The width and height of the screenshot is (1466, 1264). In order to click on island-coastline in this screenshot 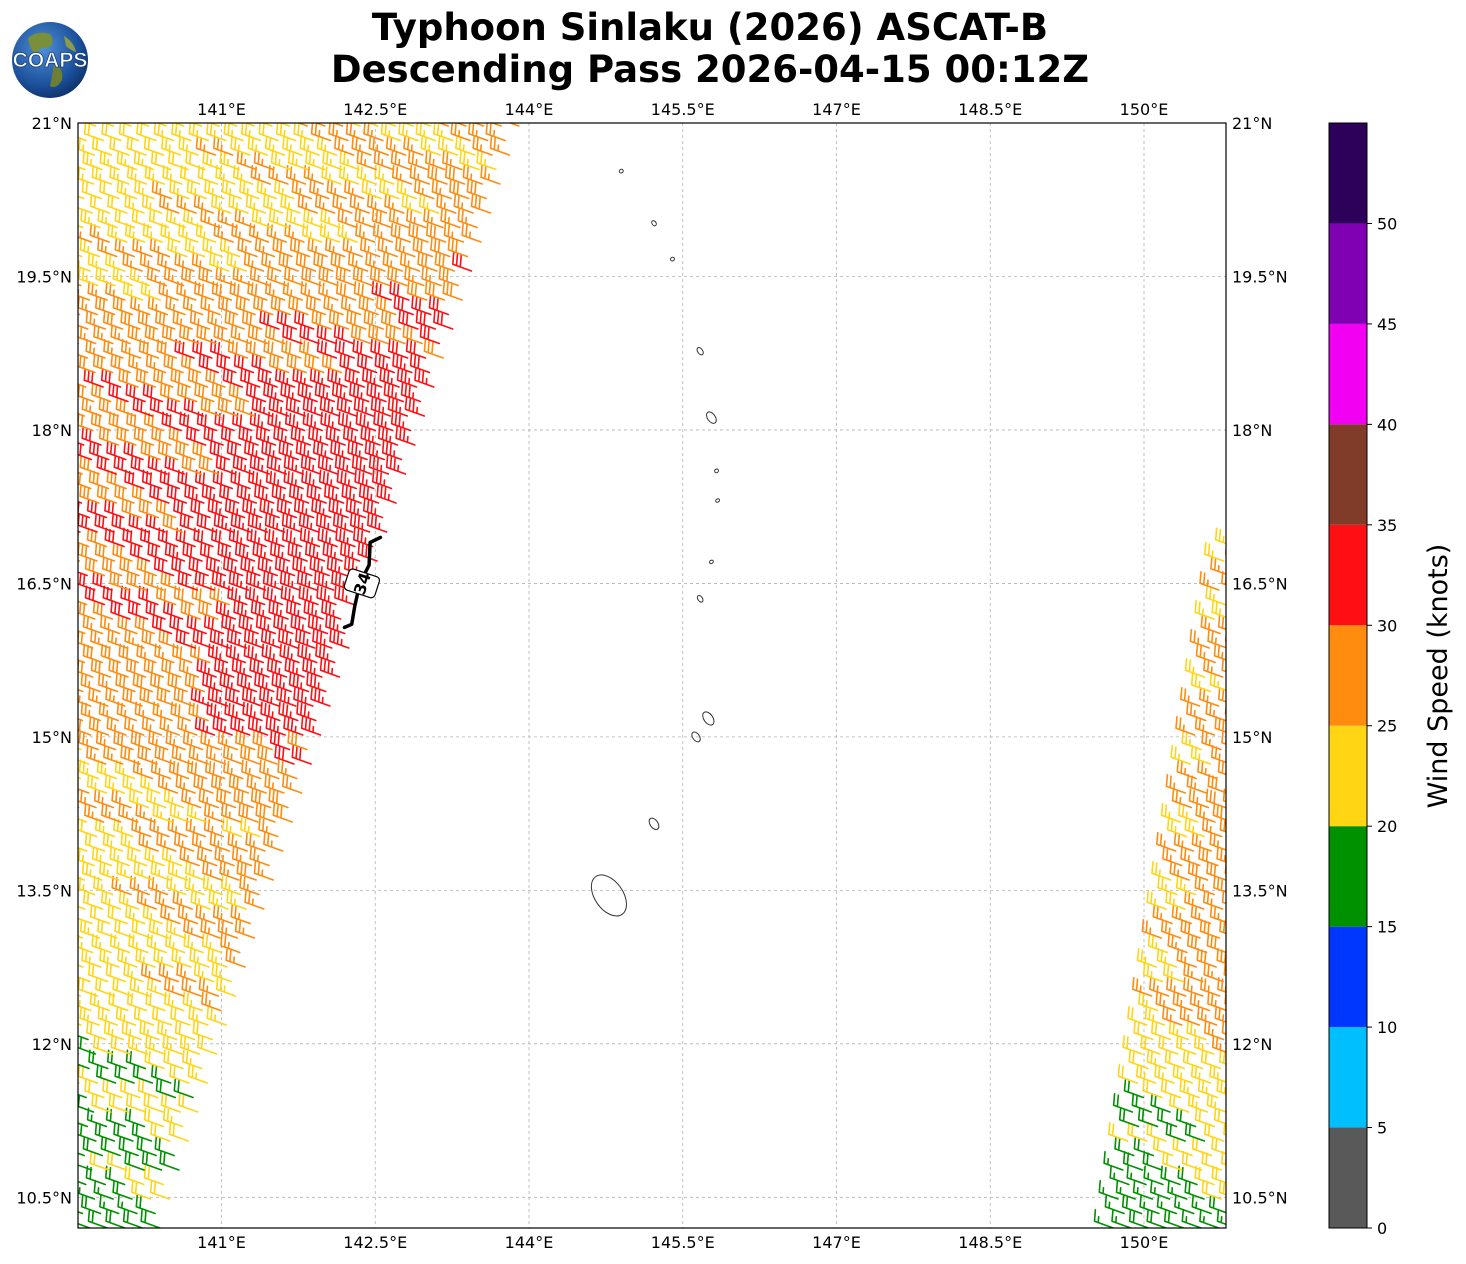, I will do `click(716, 471)`.